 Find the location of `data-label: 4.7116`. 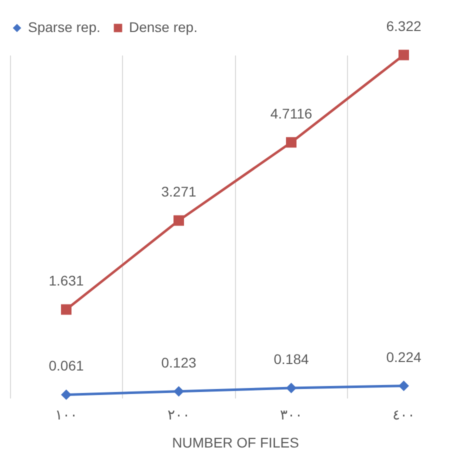

data-label: 4.7116 is located at coordinates (291, 113).